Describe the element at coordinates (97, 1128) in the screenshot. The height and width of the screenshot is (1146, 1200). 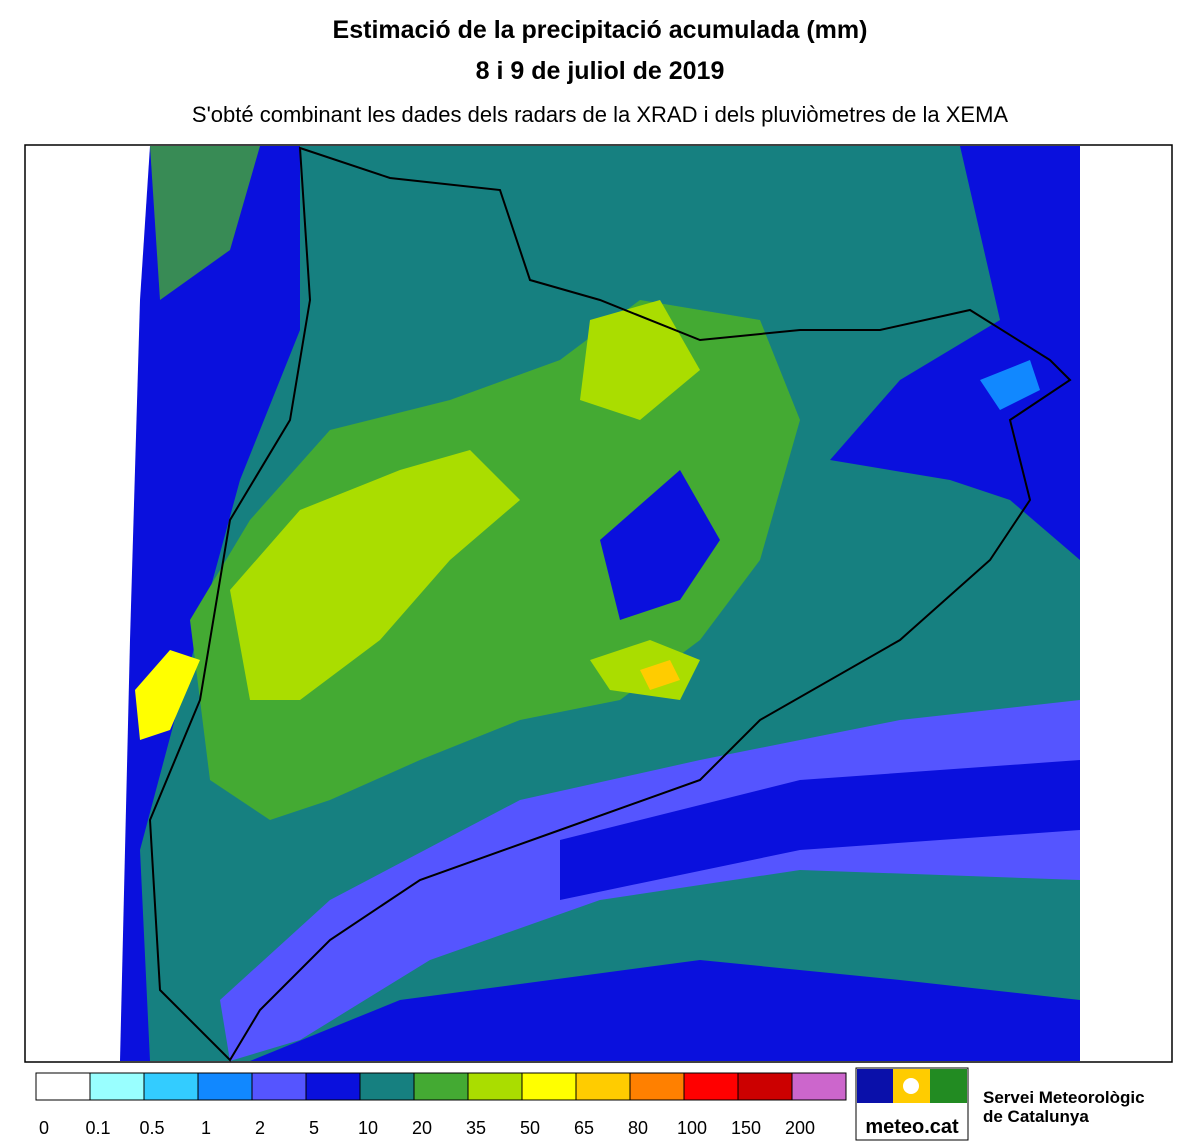
I see `legend-label: 0.1` at that location.